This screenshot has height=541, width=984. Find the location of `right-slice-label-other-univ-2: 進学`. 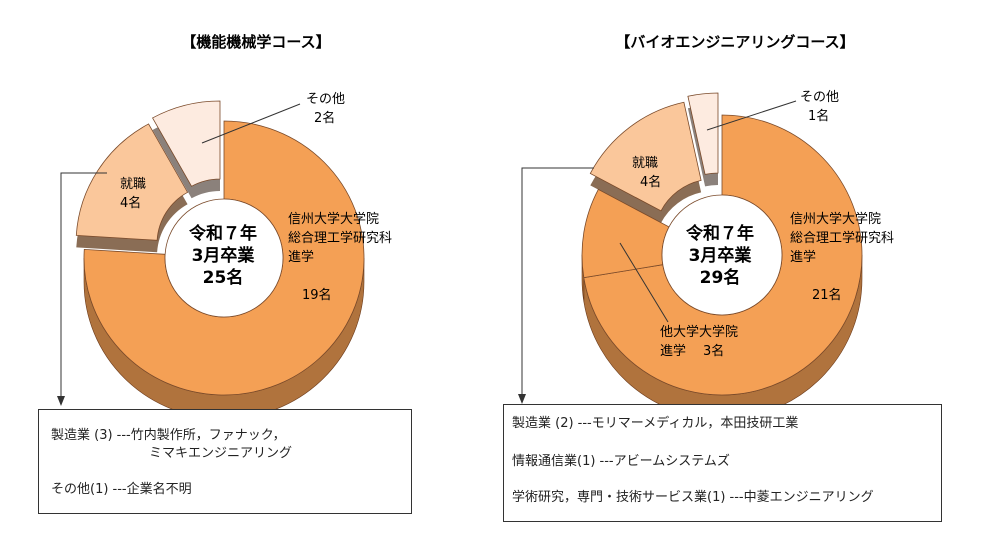

right-slice-label-other-univ-2: 進学 is located at coordinates (673, 351).